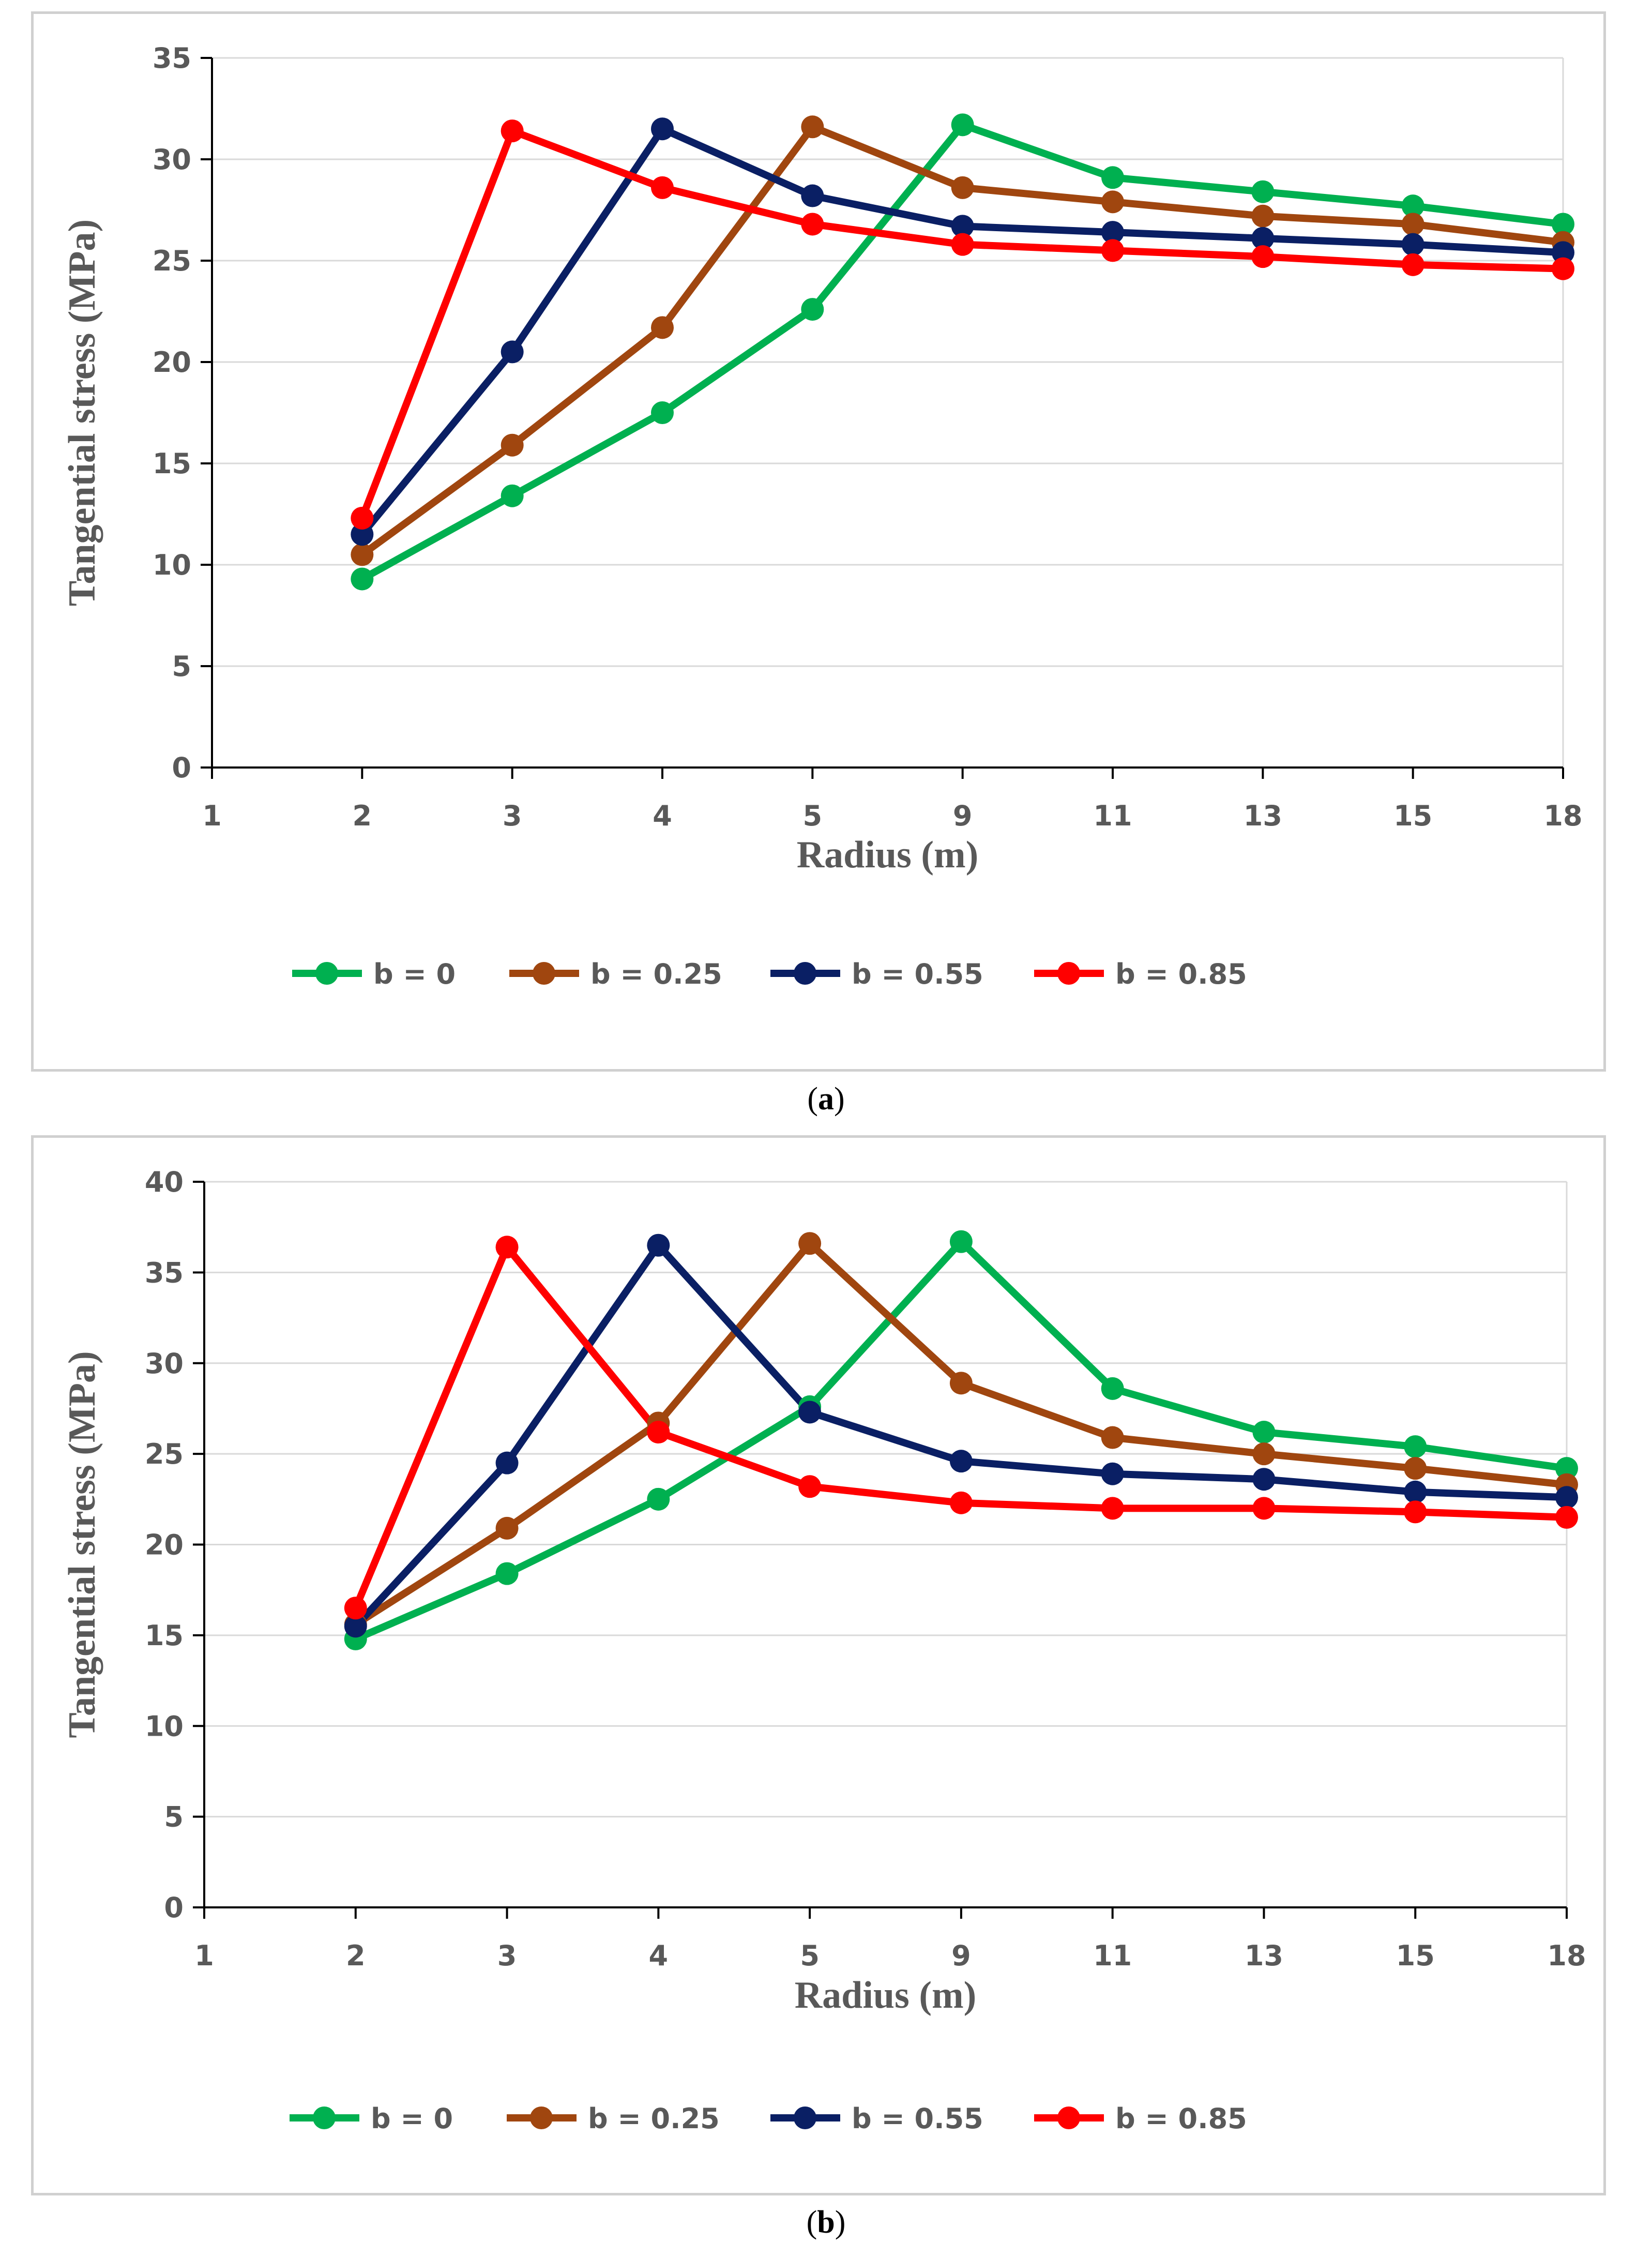 The image size is (1652, 2257). What do you see at coordinates (164, 1545) in the screenshot?
I see `y-tick-label-b-4: 20` at bounding box center [164, 1545].